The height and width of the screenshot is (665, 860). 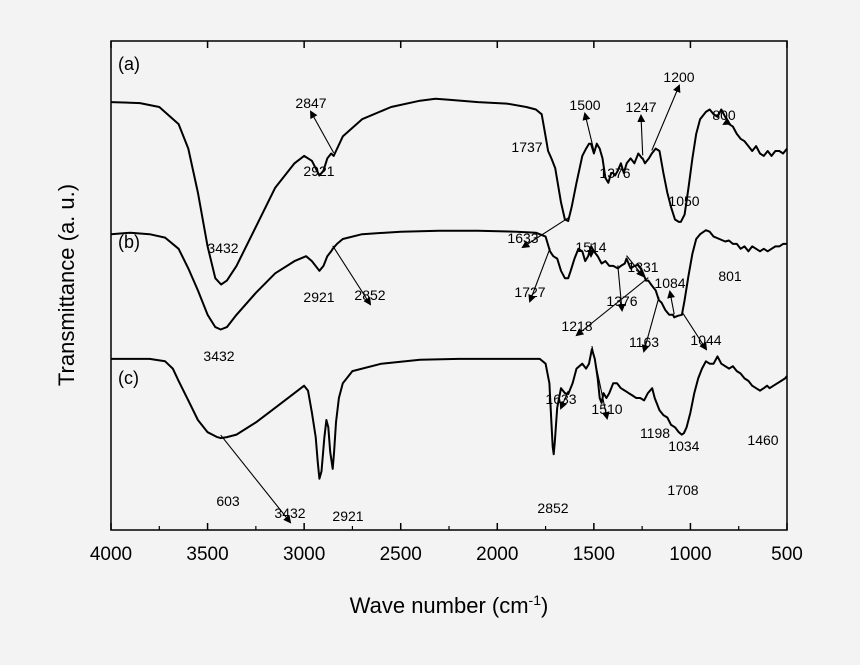 I want to click on x-tick-label: 1000, so click(x=690, y=554).